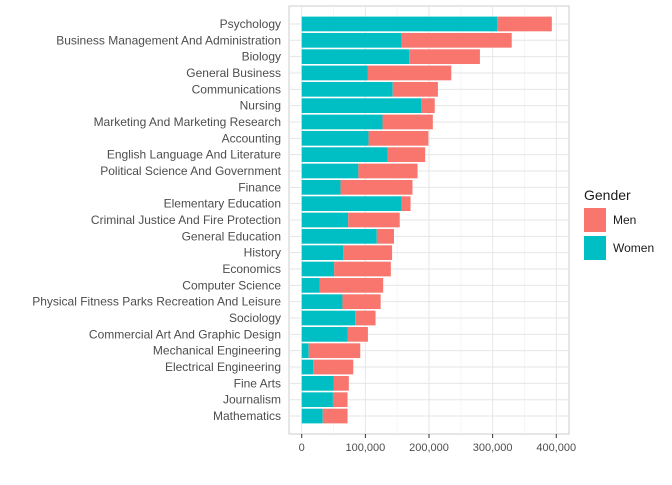 This screenshot has height=485, width=672. Describe the element at coordinates (247, 416) in the screenshot. I see `category-label: Mathematics` at that location.